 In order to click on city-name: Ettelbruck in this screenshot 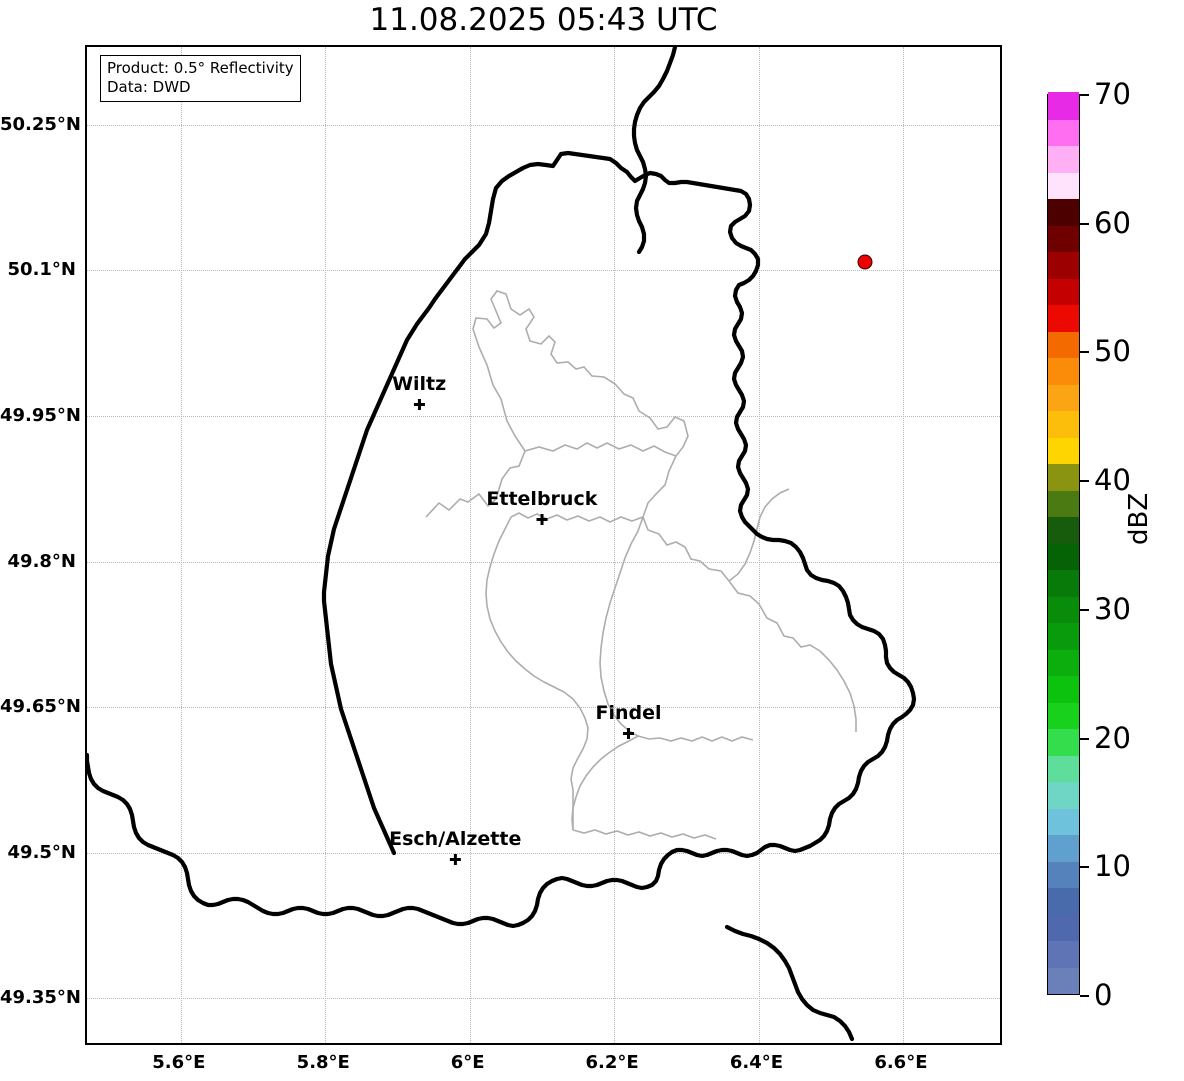, I will do `click(542, 498)`.